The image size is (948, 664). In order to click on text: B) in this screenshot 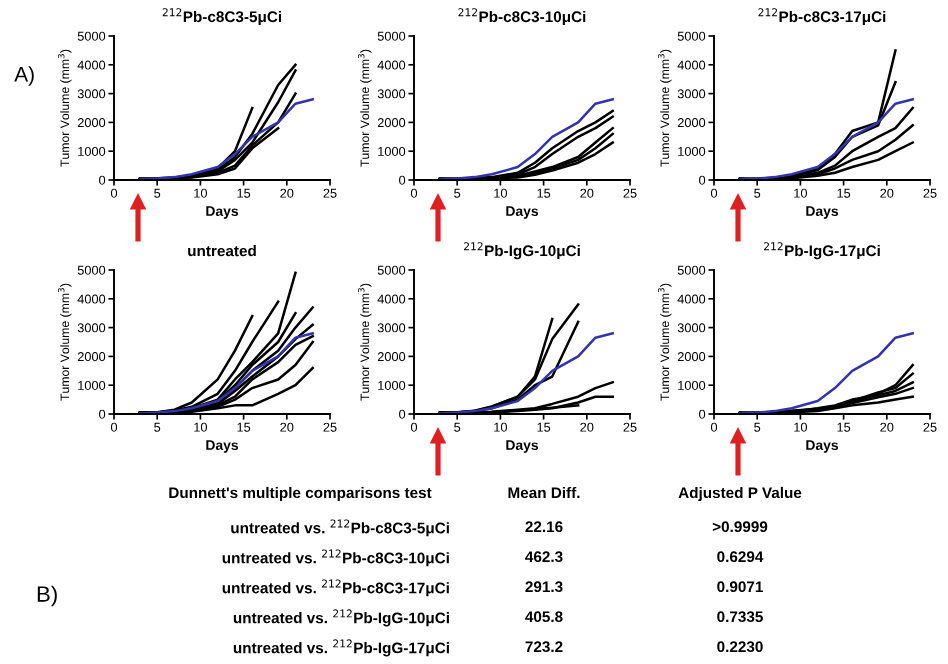, I will do `click(47, 596)`.